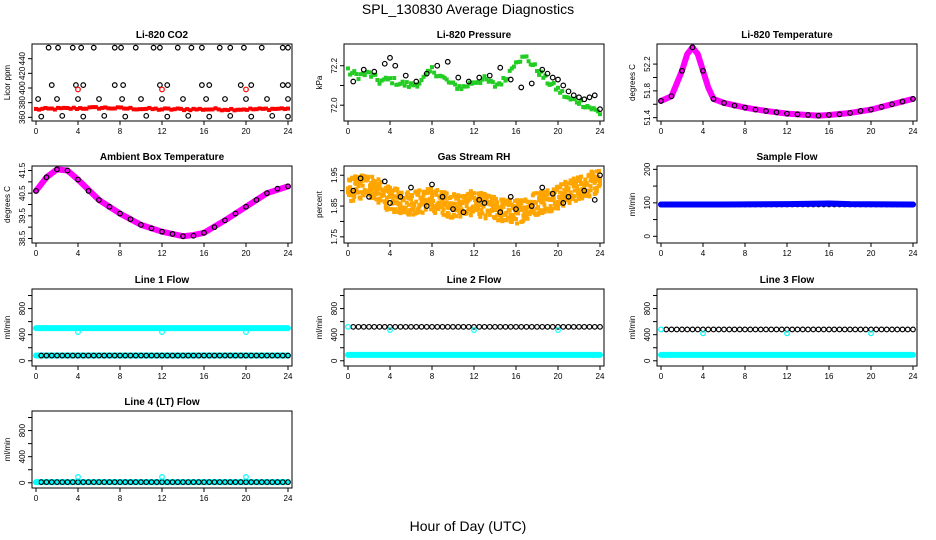  What do you see at coordinates (204, 253) in the screenshot?
I see `ambient-x-tick-label: 16` at bounding box center [204, 253].